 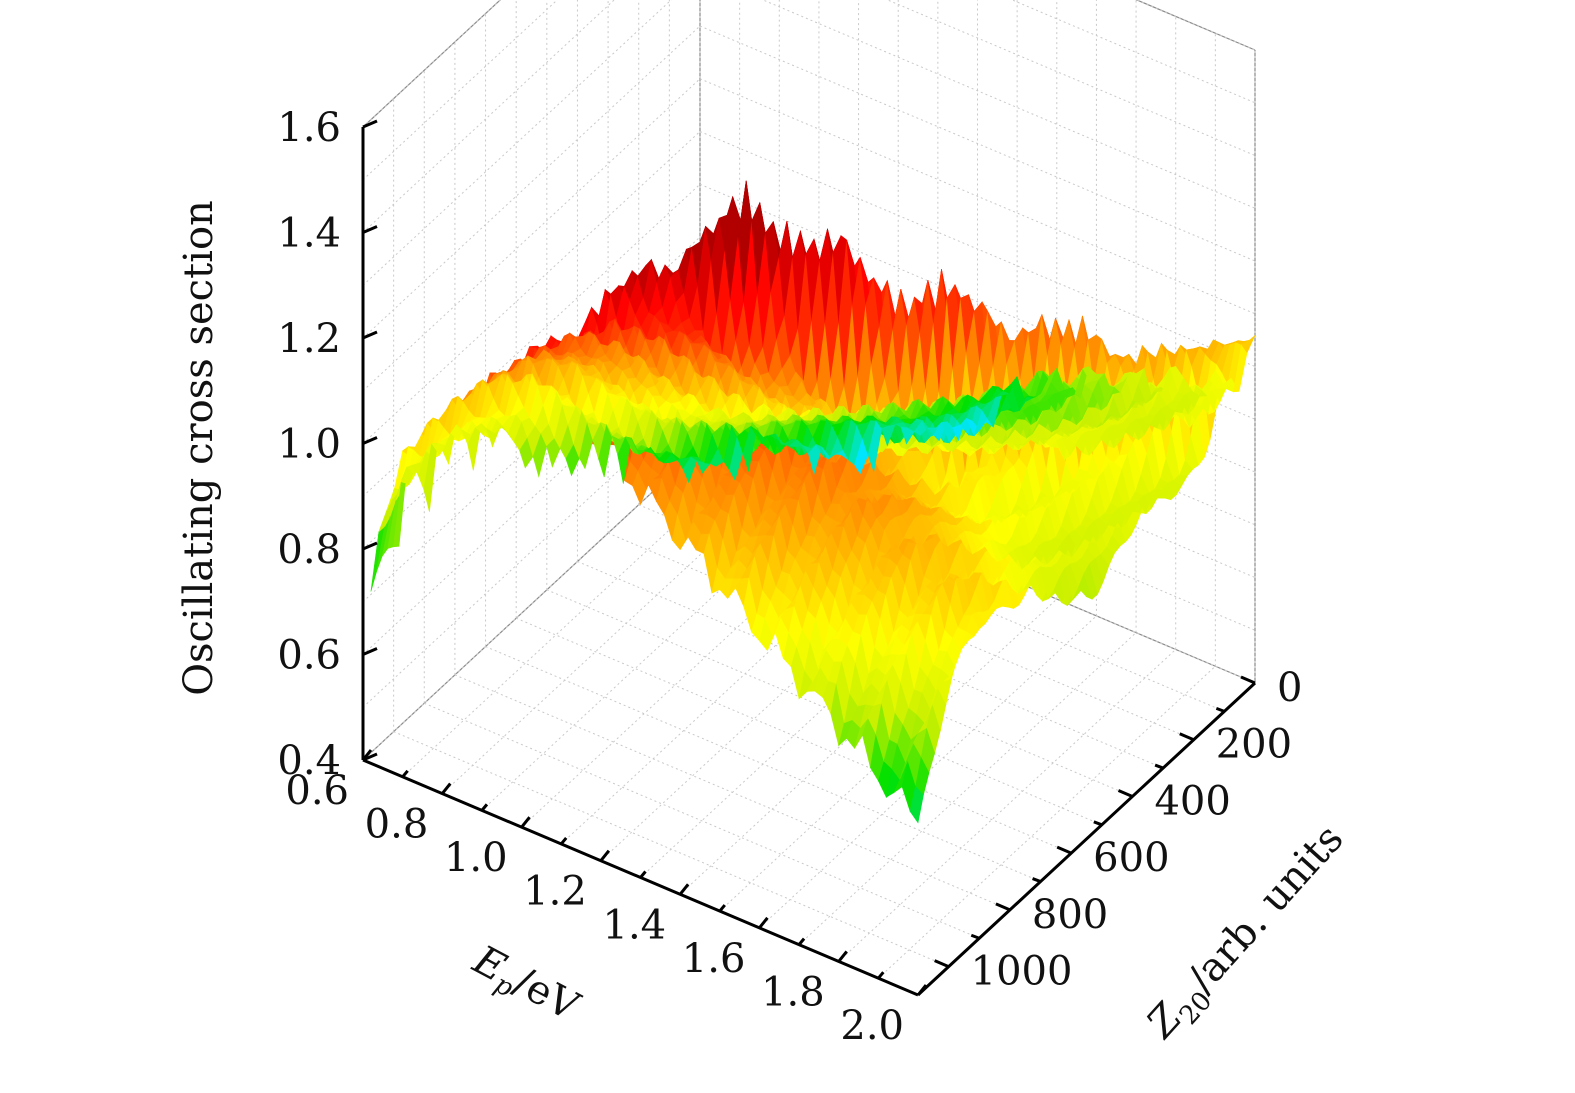 What do you see at coordinates (309, 234) in the screenshot?
I see `z-tick-label: 1.4` at bounding box center [309, 234].